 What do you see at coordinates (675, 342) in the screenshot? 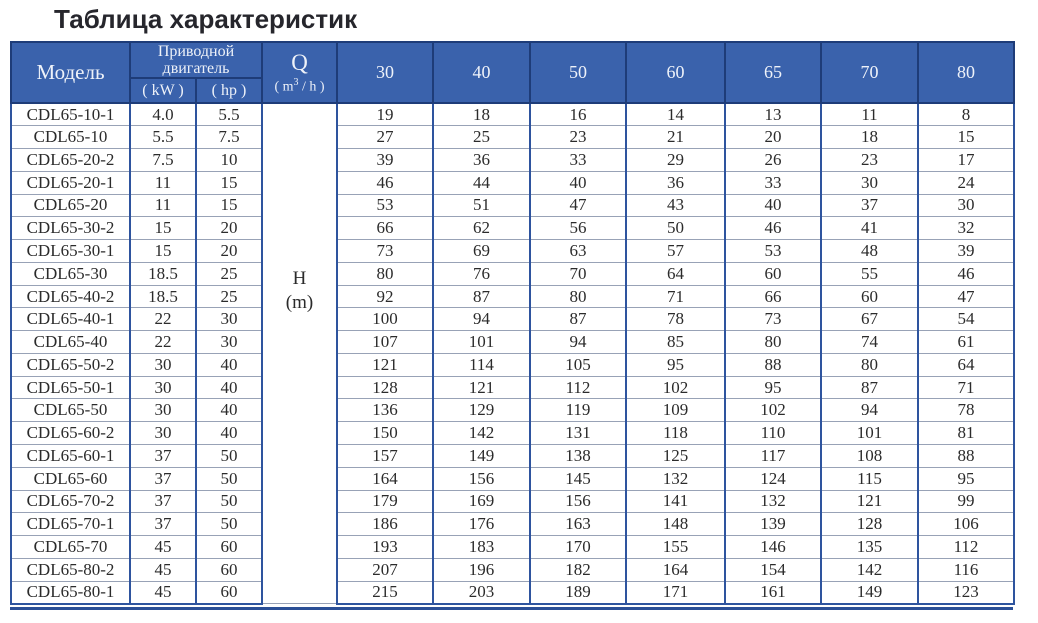
I see `head-value-cell: 85` at bounding box center [675, 342].